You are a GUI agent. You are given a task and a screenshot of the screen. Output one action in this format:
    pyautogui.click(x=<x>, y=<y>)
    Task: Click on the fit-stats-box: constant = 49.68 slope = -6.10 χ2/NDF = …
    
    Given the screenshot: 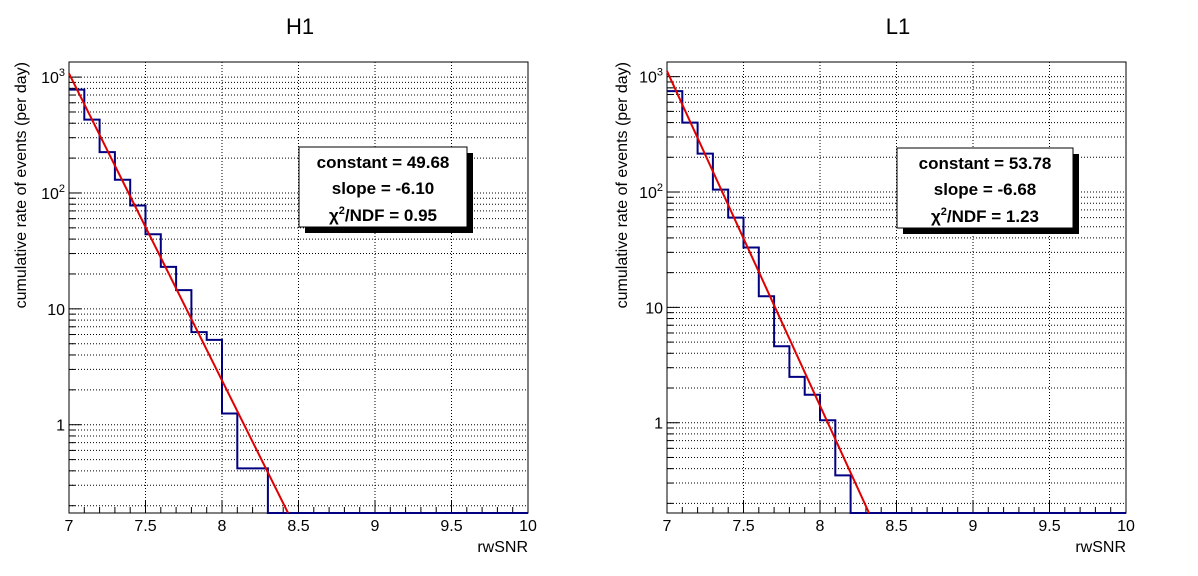 What is the action you would take?
    pyautogui.click(x=385, y=189)
    